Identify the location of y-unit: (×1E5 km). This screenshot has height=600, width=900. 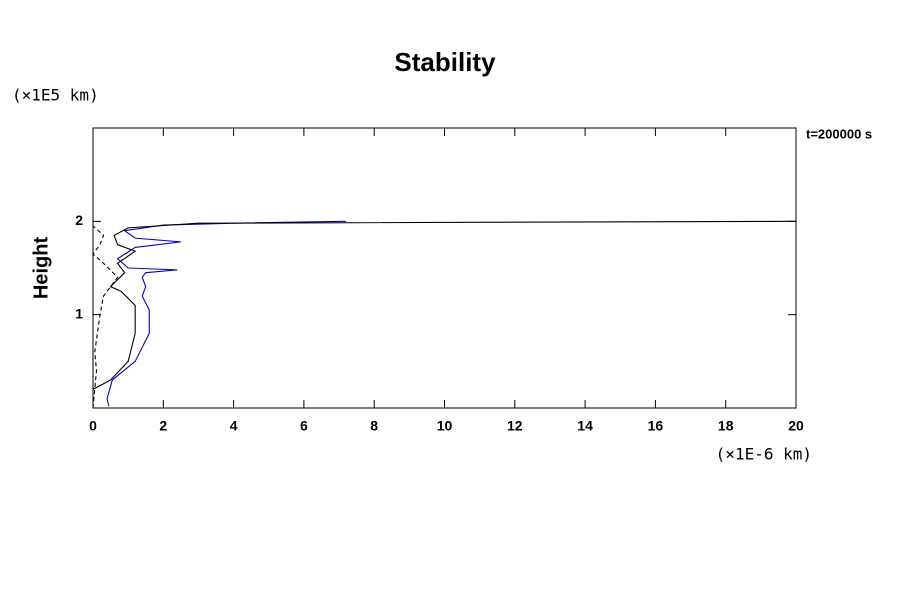
(55, 95).